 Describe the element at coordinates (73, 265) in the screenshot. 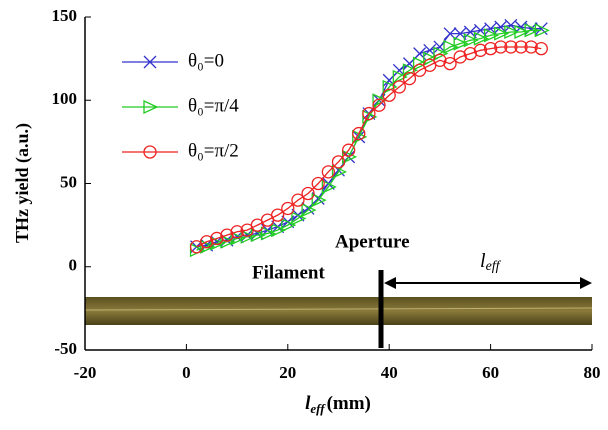

I see `y-tick-label: 0` at that location.